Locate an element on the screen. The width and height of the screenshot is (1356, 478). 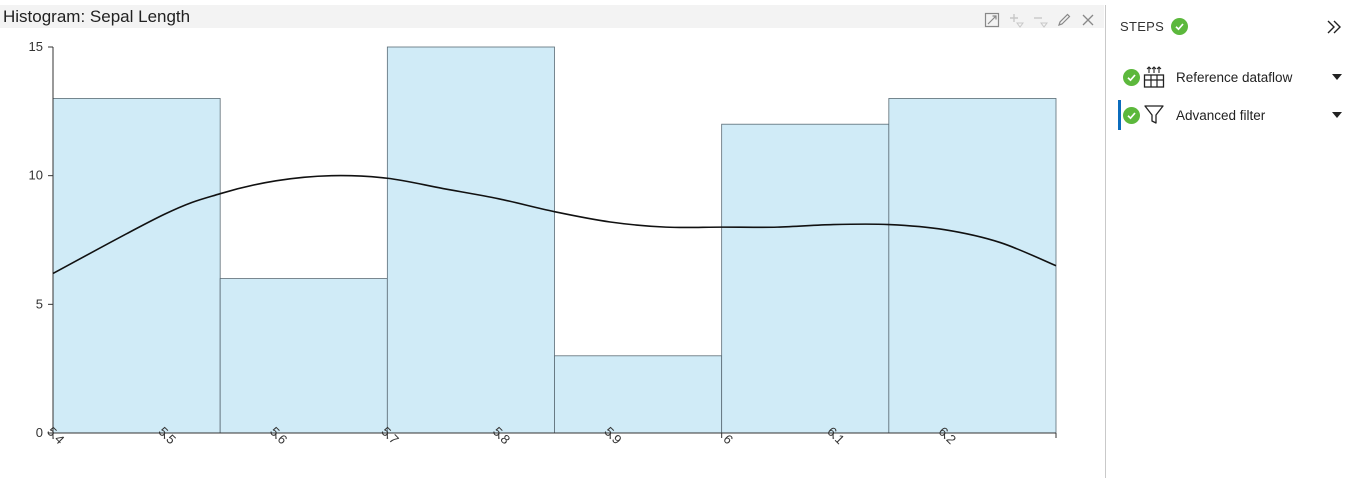
remove-filter-icon is located at coordinates (1040, 20).